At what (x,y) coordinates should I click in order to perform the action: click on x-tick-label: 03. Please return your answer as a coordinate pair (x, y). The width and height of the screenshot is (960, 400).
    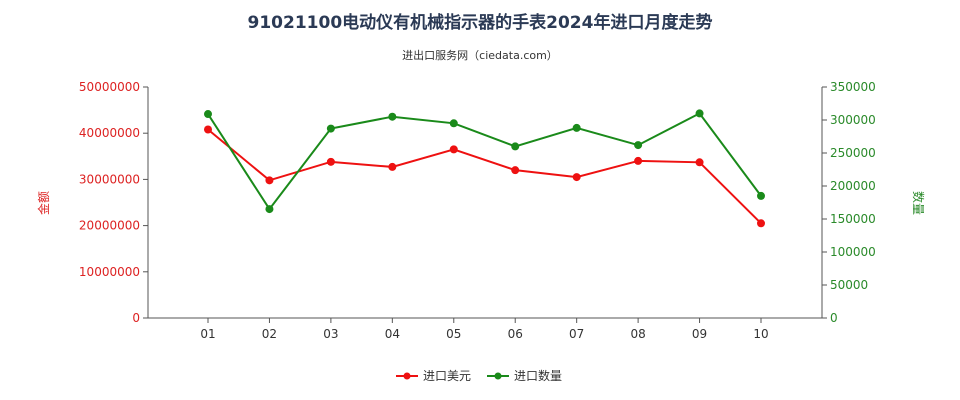
    Looking at the image, I should click on (330, 334).